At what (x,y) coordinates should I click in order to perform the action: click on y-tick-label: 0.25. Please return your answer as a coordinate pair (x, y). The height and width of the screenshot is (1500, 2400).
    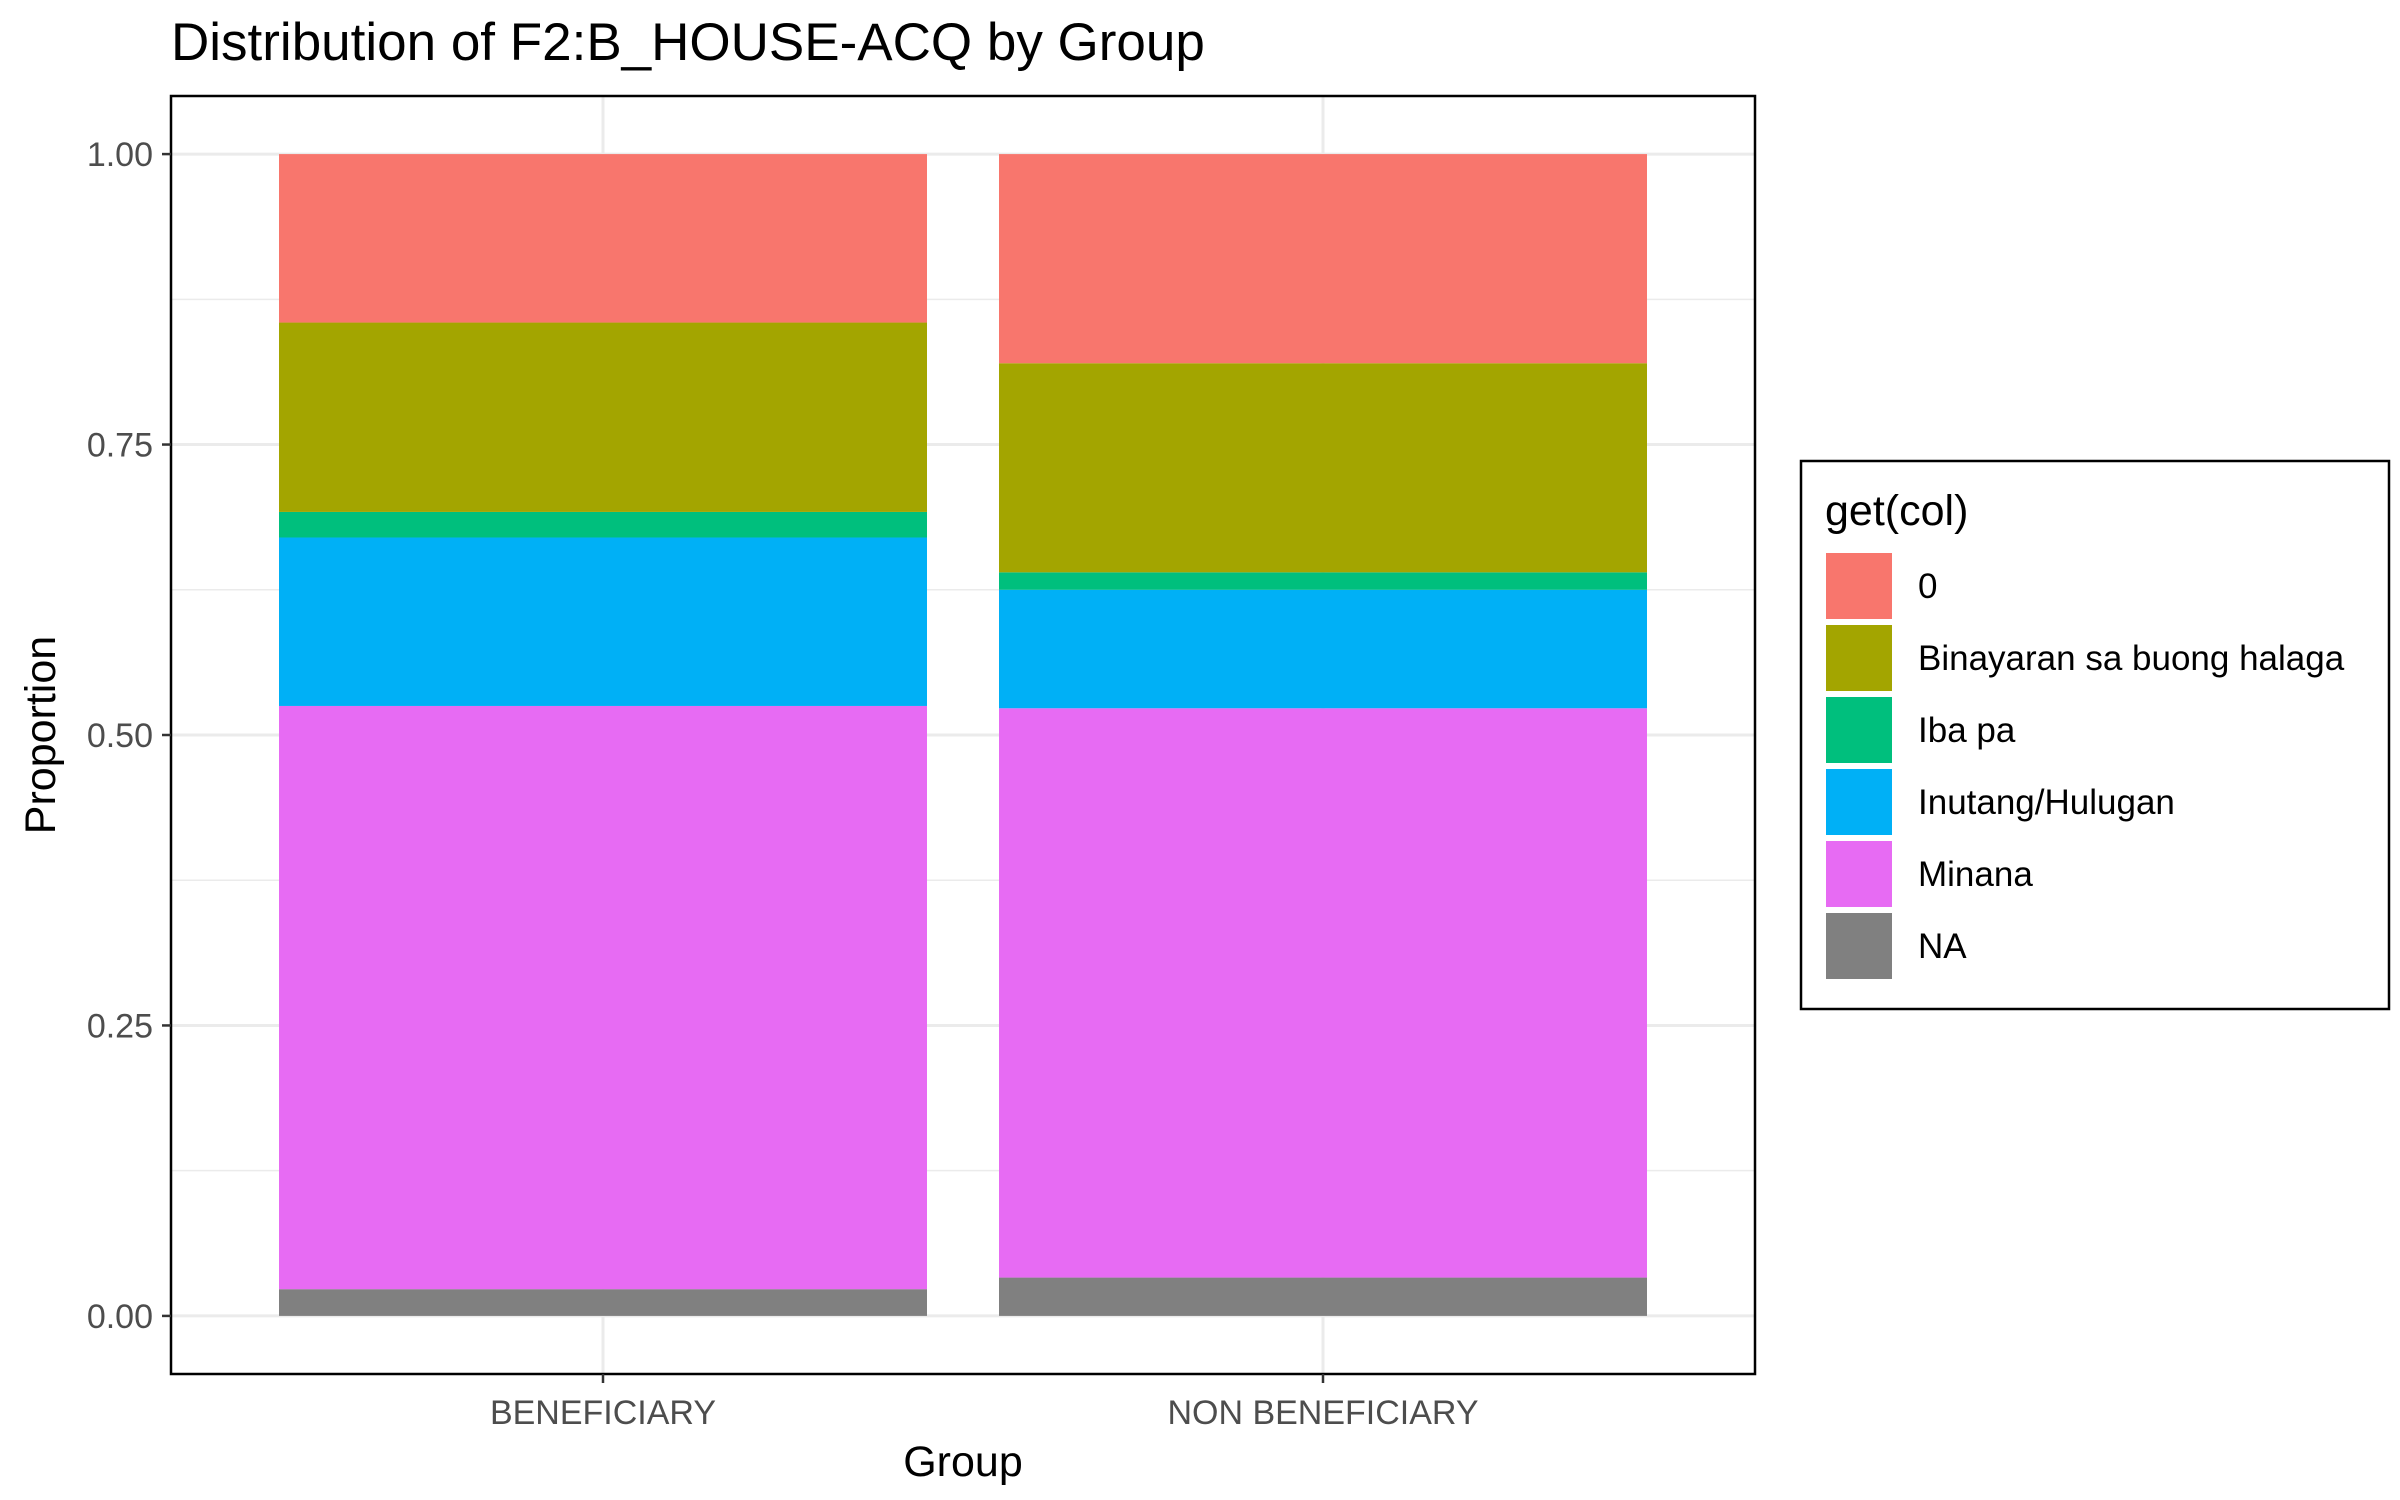
    Looking at the image, I should click on (120, 1026).